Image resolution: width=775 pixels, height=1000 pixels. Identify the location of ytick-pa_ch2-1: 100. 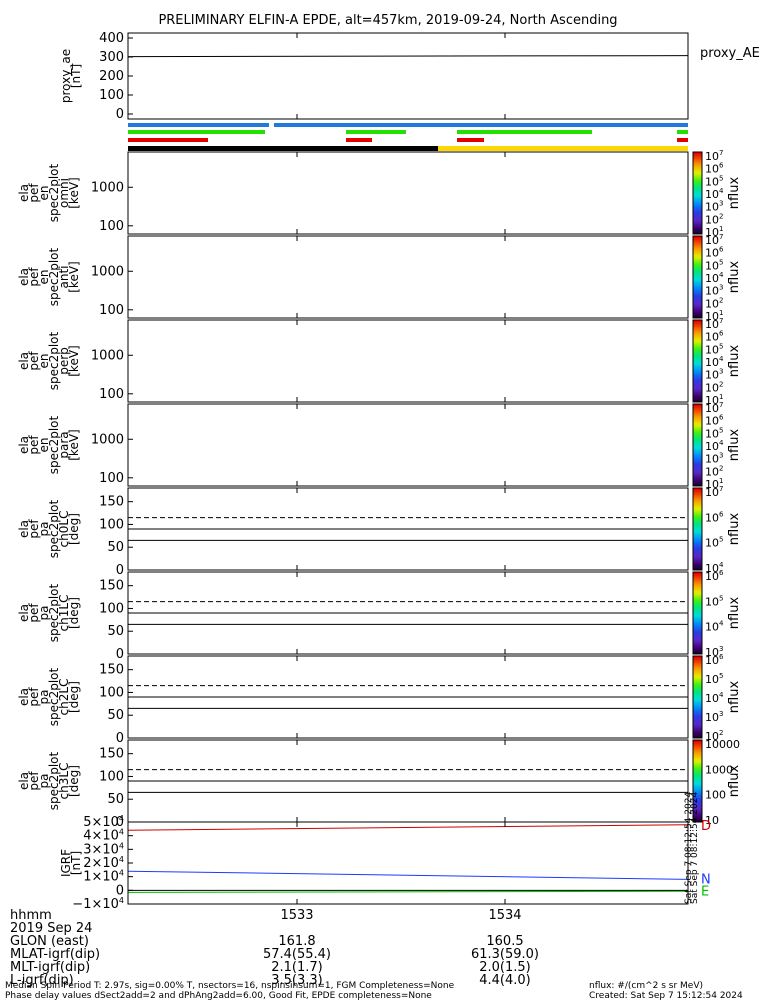
(111, 692).